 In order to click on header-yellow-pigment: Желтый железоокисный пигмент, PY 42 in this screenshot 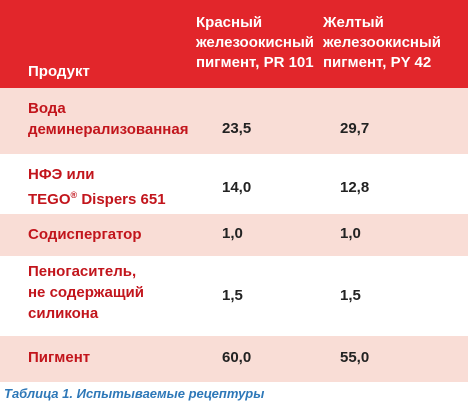, I will do `click(382, 43)`.